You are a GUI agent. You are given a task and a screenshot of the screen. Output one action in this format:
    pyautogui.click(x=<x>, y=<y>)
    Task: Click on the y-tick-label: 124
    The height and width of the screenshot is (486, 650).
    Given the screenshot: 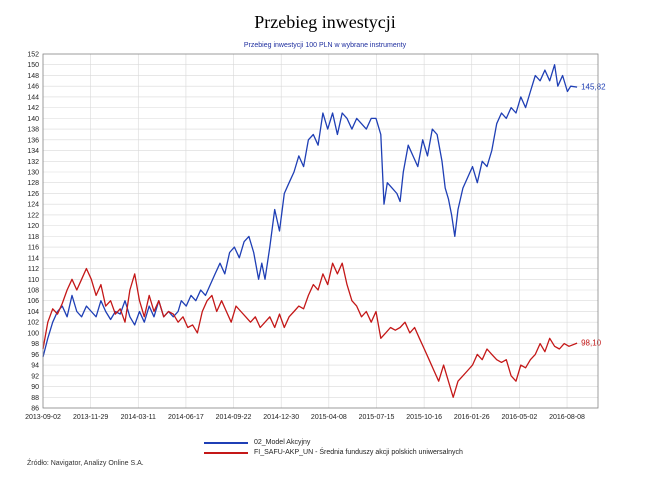 What is the action you would take?
    pyautogui.click(x=33, y=205)
    